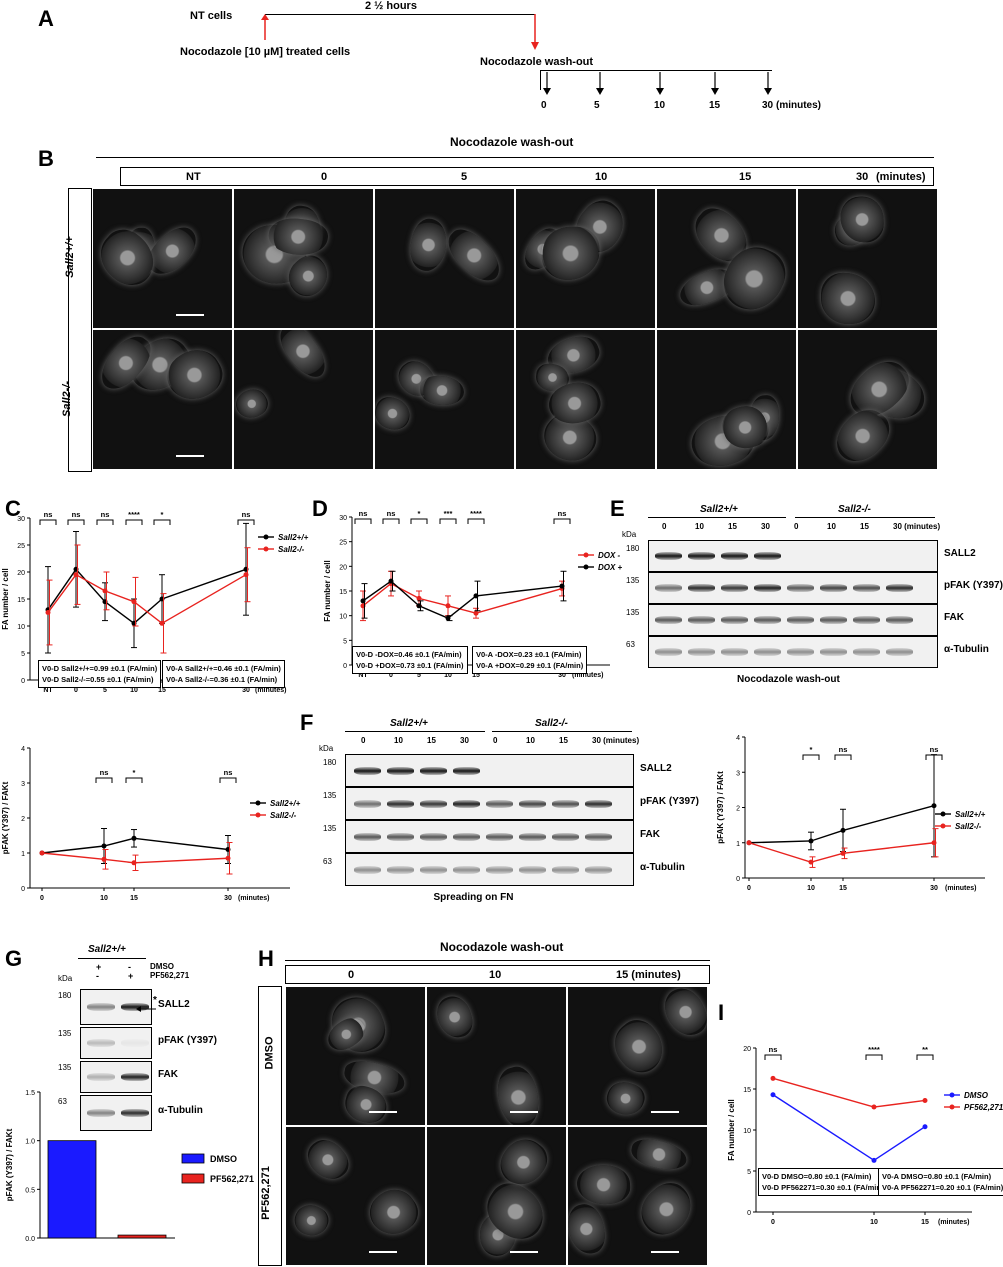 This screenshot has height=1267, width=1003. Describe the element at coordinates (134, 690) in the screenshot. I see `x-tick-label: 10` at that location.